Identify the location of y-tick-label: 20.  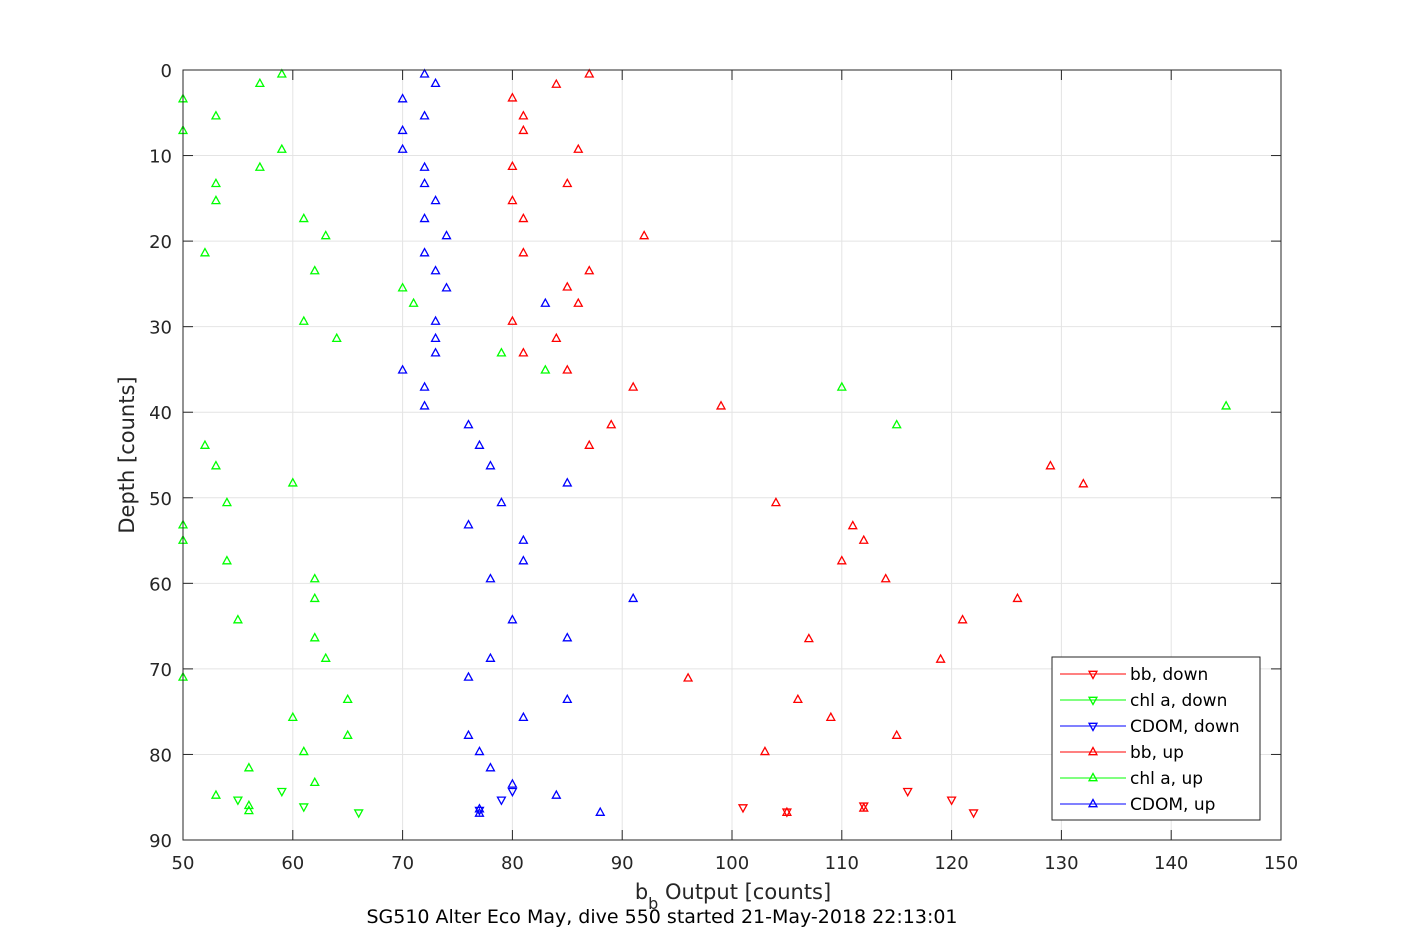
(160, 242).